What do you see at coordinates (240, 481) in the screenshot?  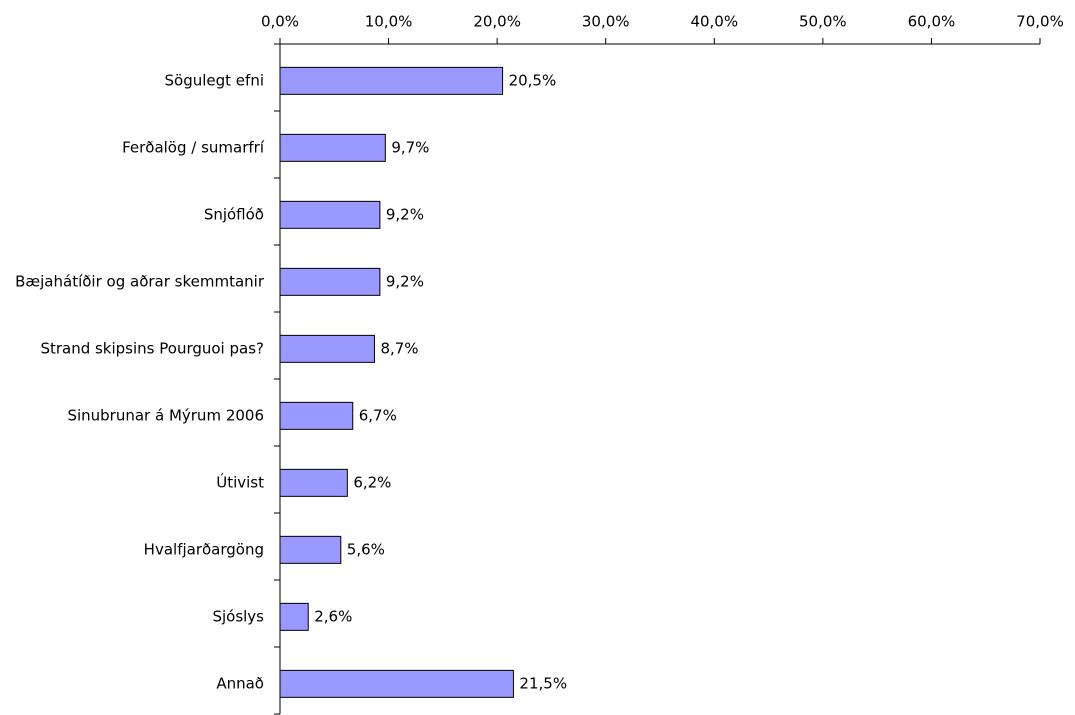 I see `y-tick-label: Útivist` at bounding box center [240, 481].